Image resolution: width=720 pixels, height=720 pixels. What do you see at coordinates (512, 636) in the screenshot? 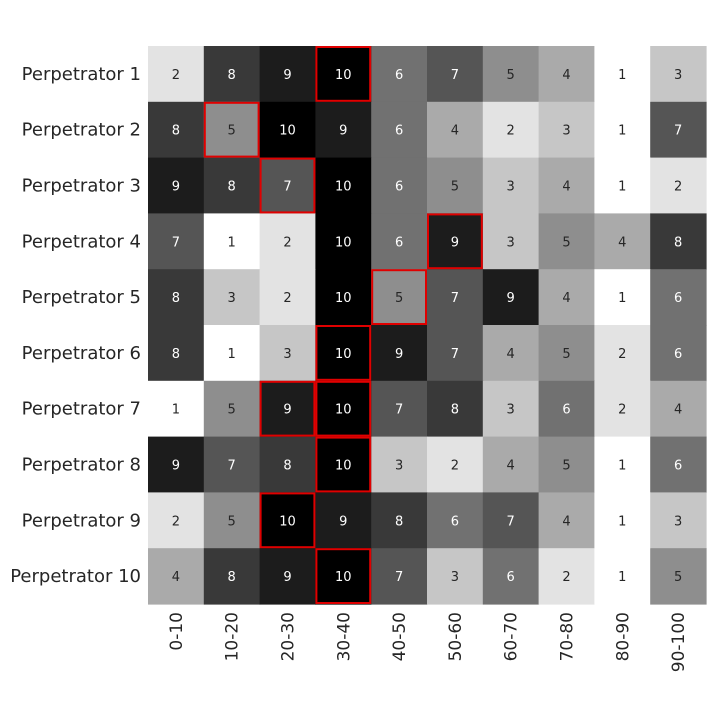
I see `x-tick-label: 60-70` at bounding box center [512, 636].